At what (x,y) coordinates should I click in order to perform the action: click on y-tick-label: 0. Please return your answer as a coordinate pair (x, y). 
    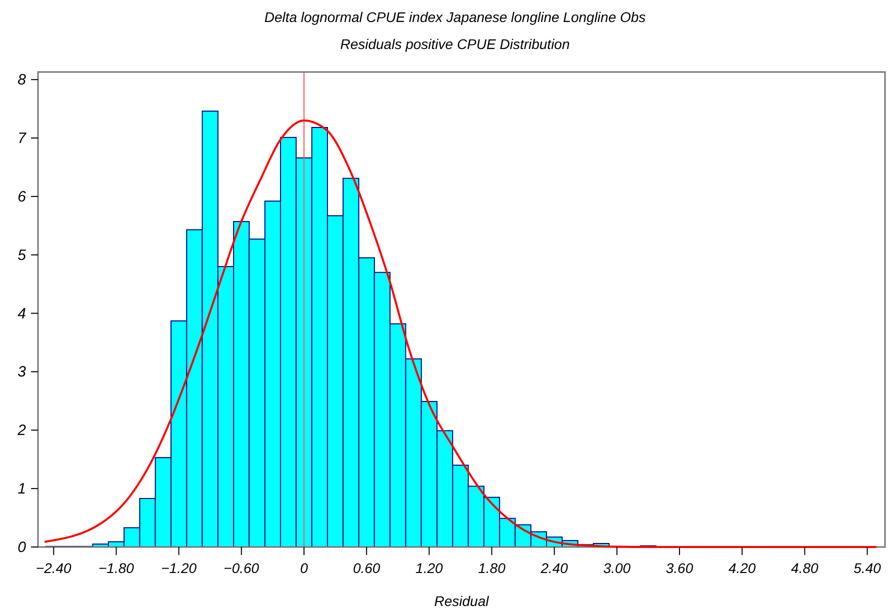
    Looking at the image, I should click on (22, 547).